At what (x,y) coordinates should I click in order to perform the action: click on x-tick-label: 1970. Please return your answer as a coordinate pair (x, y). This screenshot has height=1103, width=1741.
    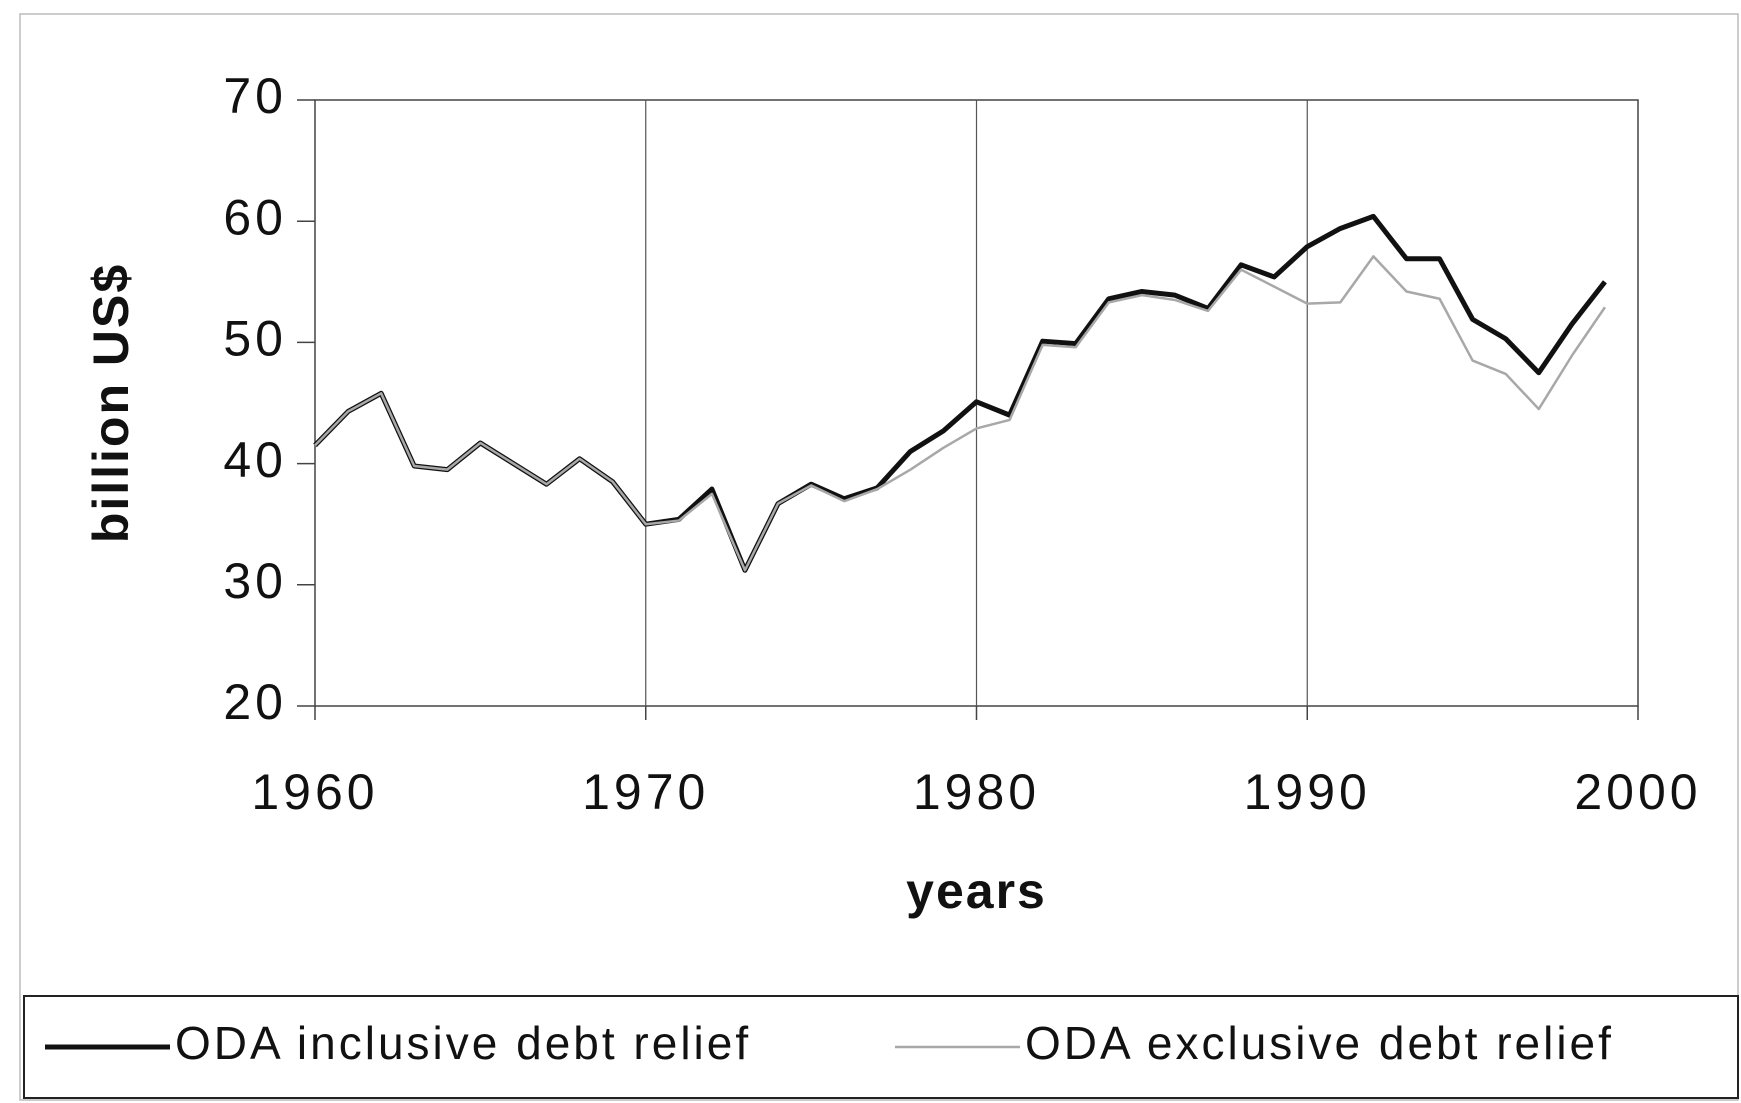
    Looking at the image, I should click on (645, 792).